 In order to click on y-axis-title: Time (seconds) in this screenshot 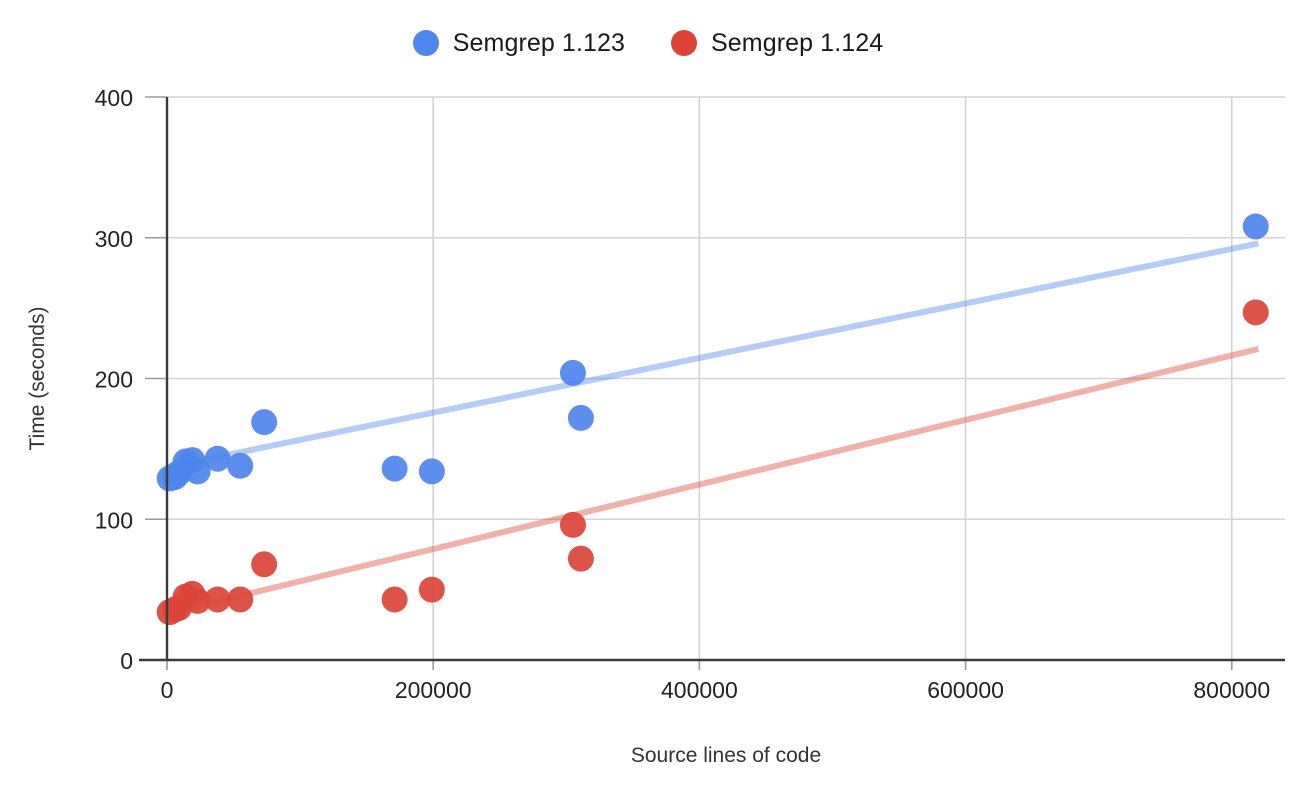, I will do `click(37, 379)`.